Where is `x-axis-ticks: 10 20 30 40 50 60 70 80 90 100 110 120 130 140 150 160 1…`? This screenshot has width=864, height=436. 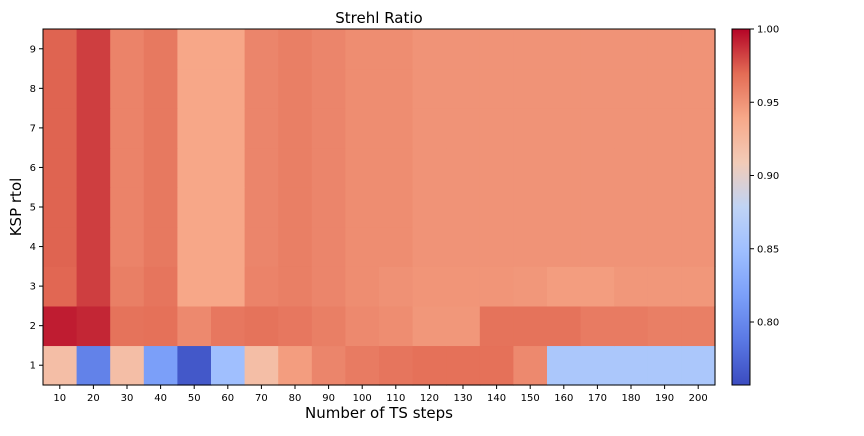 x-axis-ticks: 10 20 30 40 50 60 70 80 90 100 110 120 130 140 150 160 1… is located at coordinates (380, 394).